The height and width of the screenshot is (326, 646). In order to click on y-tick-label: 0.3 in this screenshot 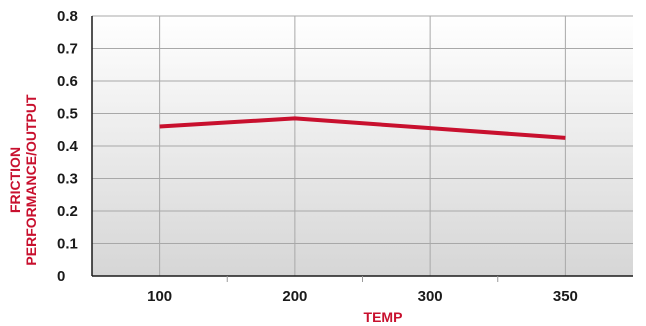, I will do `click(67, 179)`.